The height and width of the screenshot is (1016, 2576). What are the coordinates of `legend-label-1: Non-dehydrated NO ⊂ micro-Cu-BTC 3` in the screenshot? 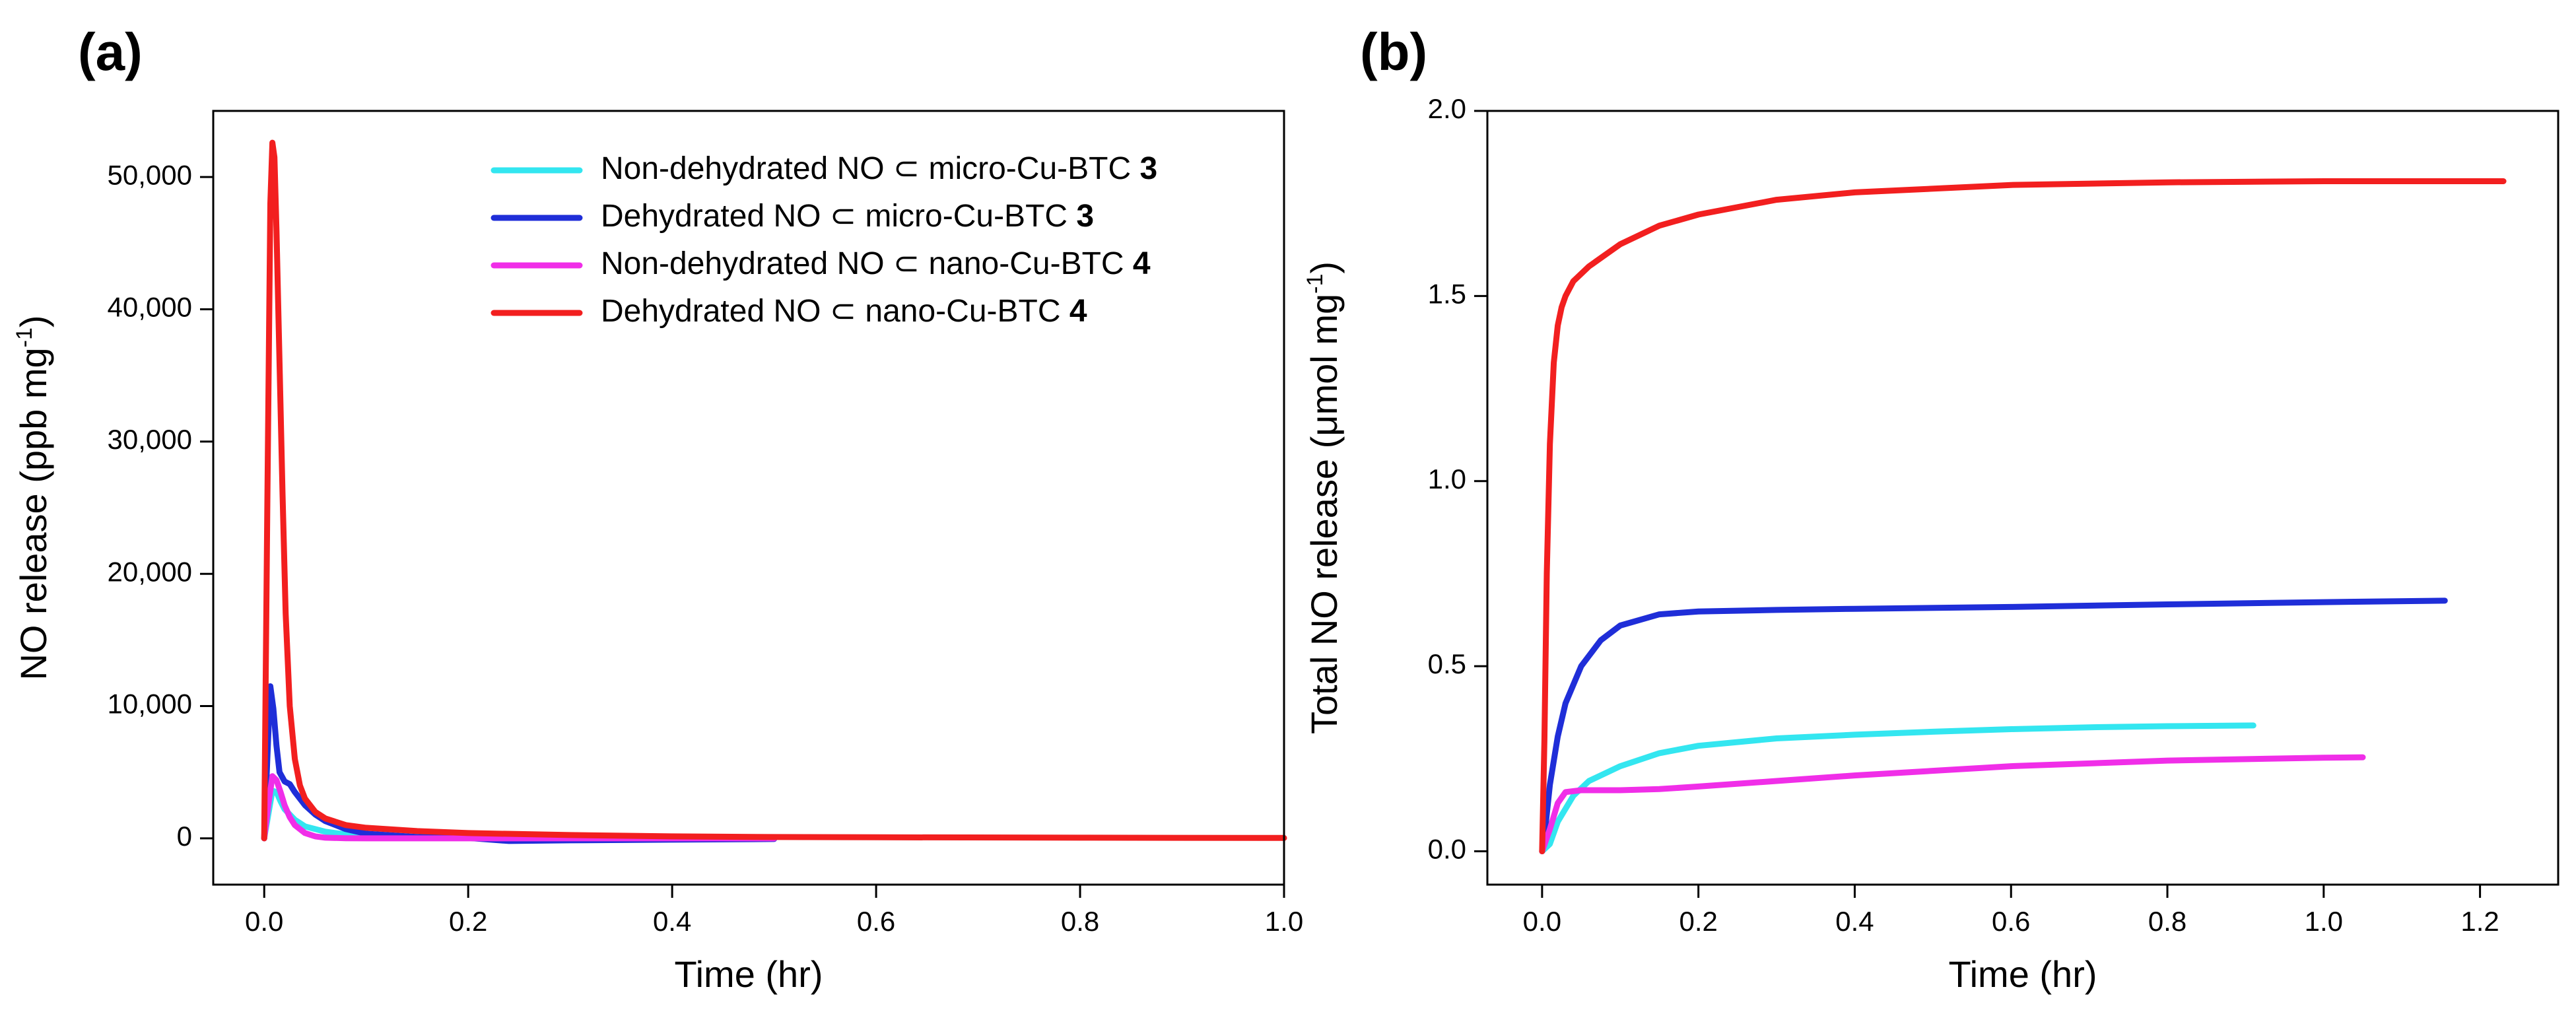 It's located at (879, 168).